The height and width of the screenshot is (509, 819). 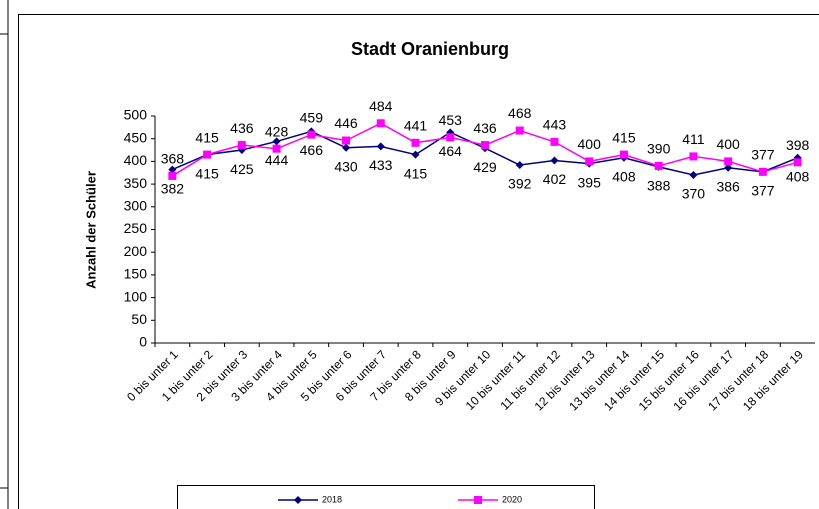 I want to click on data-label: 444, so click(x=277, y=160).